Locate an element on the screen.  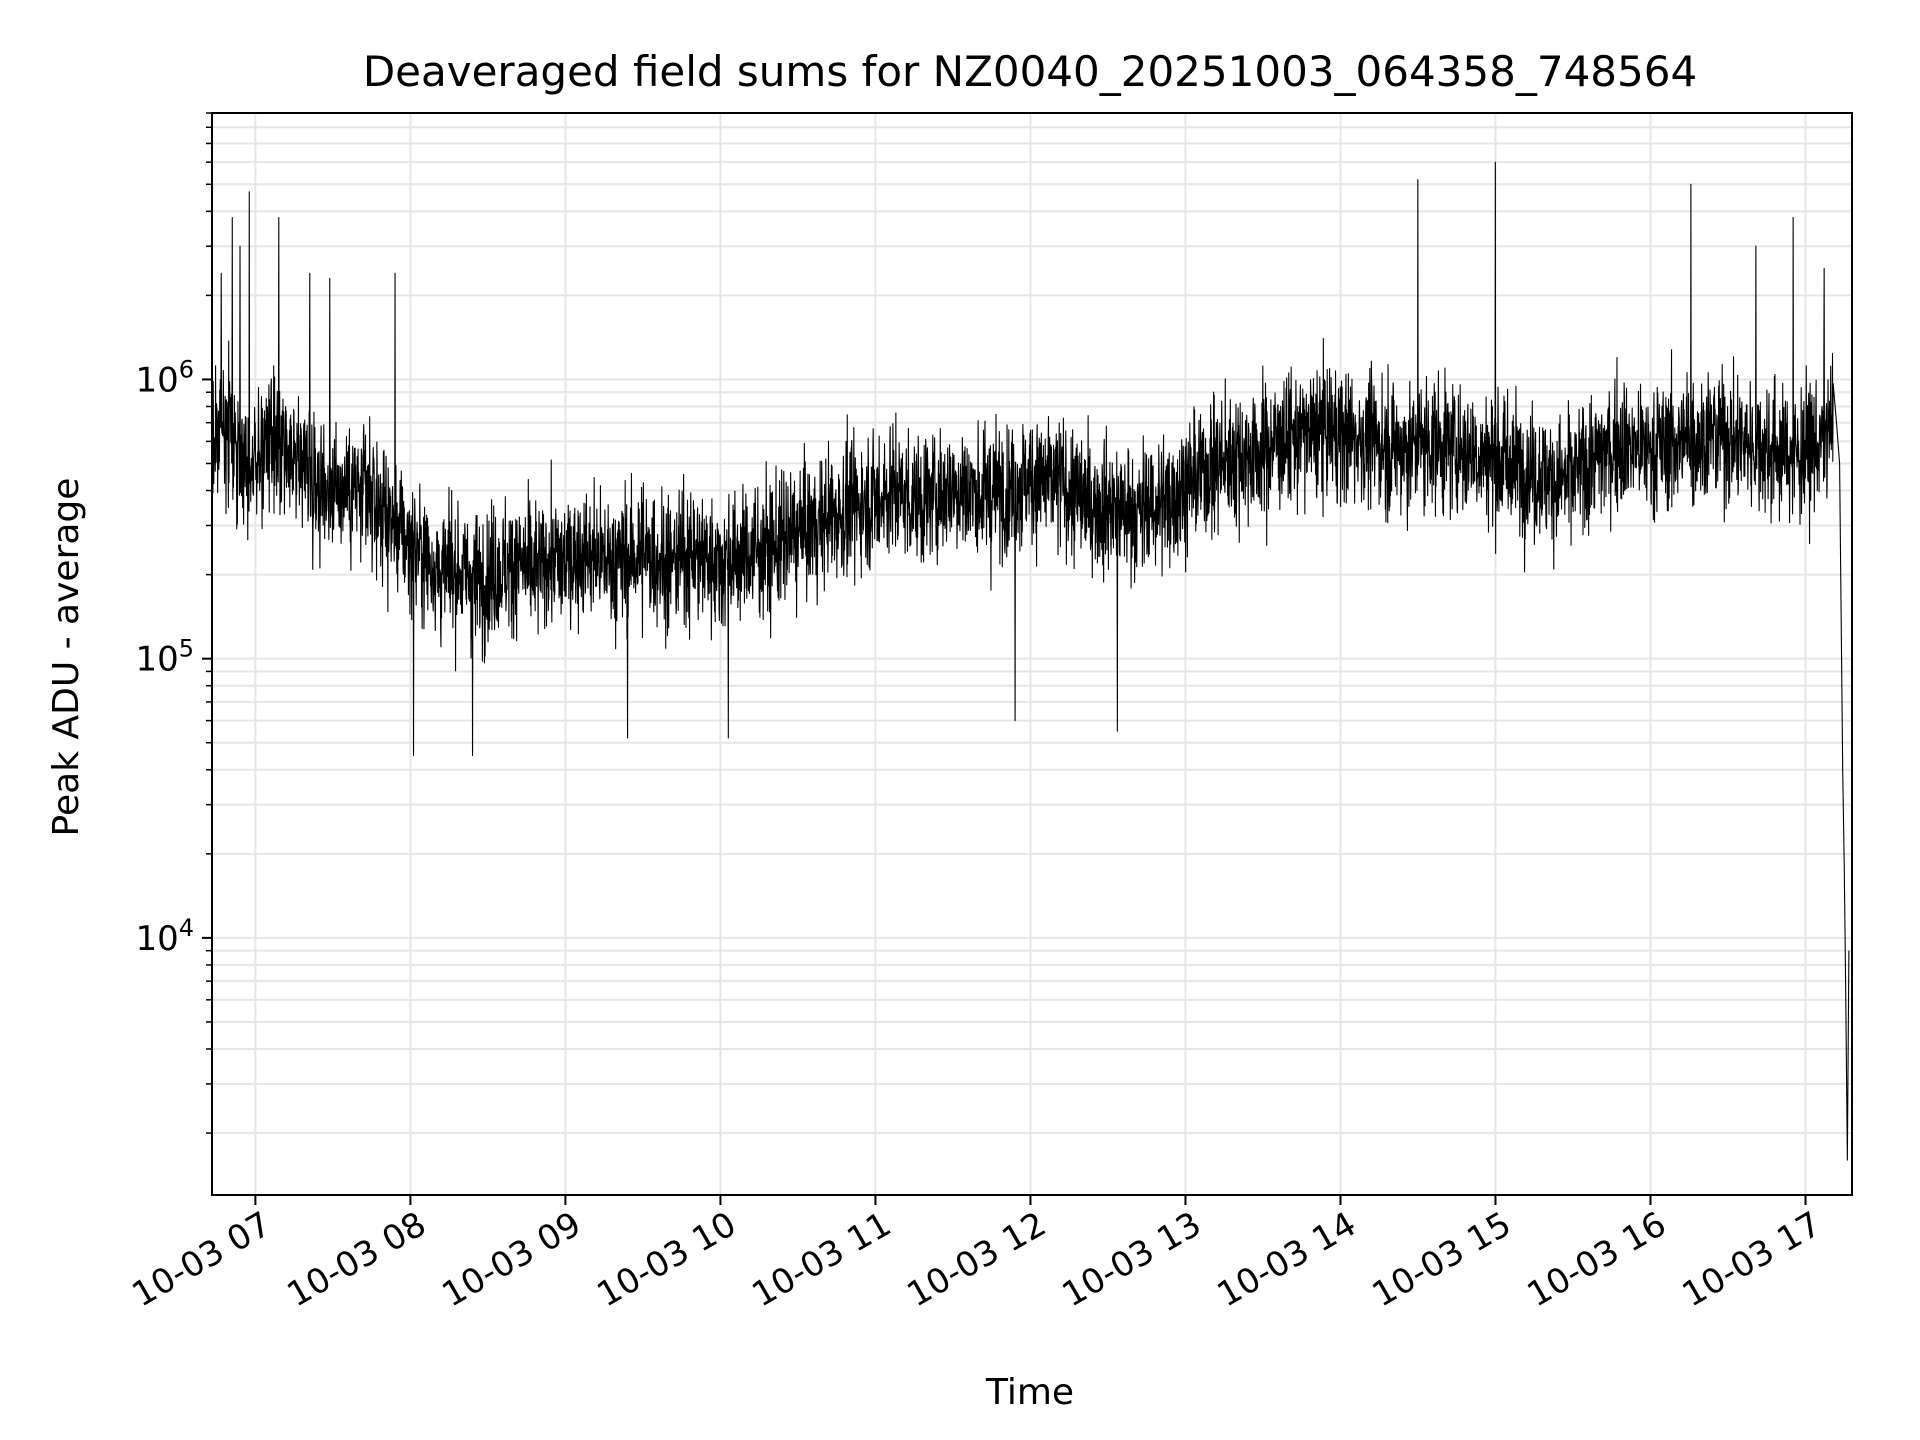
y-axis-label: Peak ADU - average is located at coordinates (66, 657).